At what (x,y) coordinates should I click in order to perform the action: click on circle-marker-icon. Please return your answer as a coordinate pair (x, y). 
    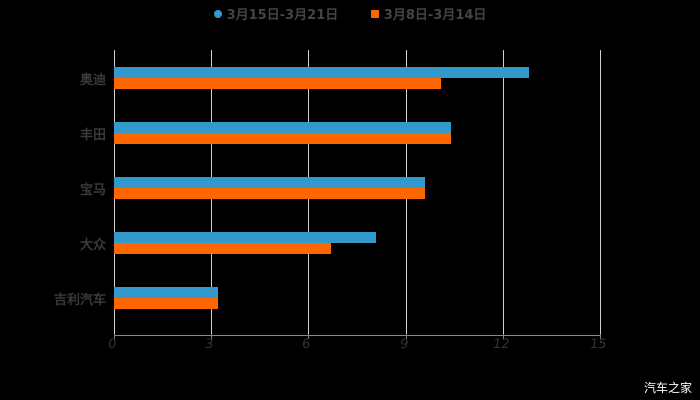
    Looking at the image, I should click on (217, 13).